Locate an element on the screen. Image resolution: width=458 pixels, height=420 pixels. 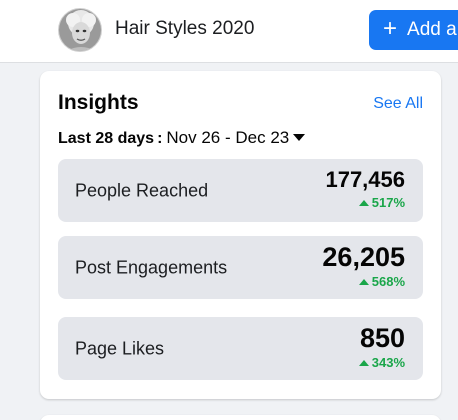
page-name: Hair Styles 2020 is located at coordinates (185, 28).